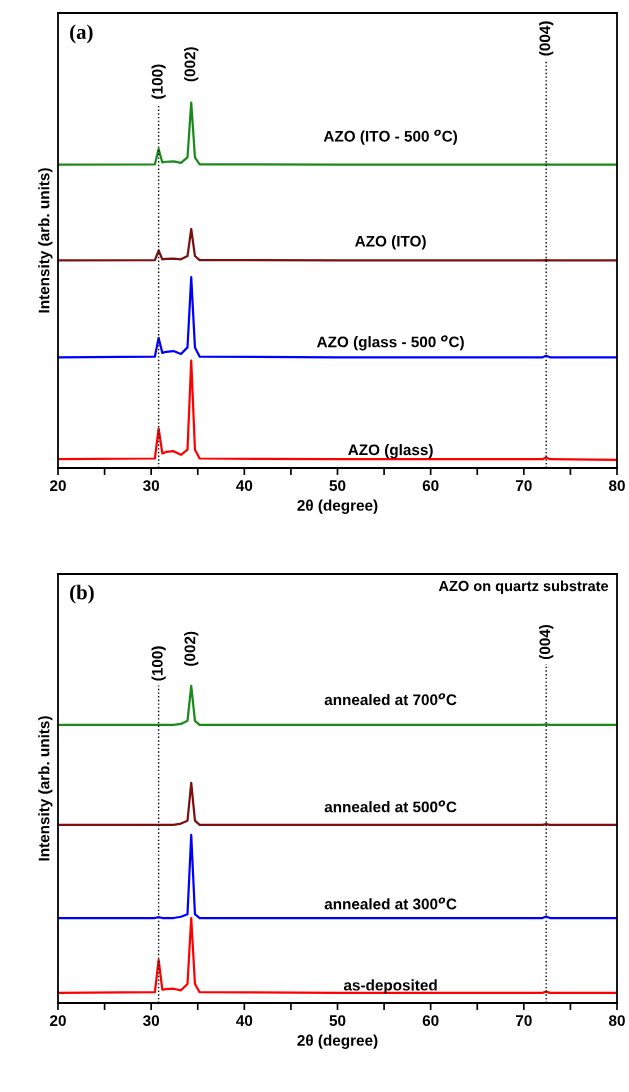  I want to click on chart-title: (b), so click(82, 594).